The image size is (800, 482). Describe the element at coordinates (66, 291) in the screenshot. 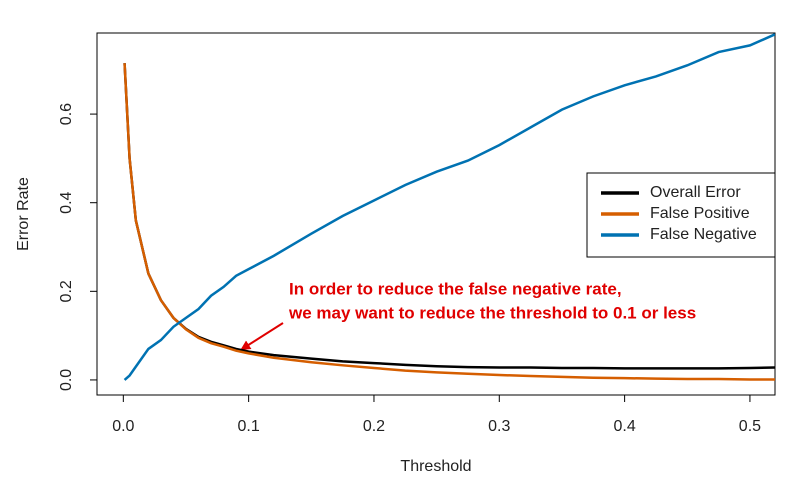

I see `y-tick-label: 0.2` at that location.